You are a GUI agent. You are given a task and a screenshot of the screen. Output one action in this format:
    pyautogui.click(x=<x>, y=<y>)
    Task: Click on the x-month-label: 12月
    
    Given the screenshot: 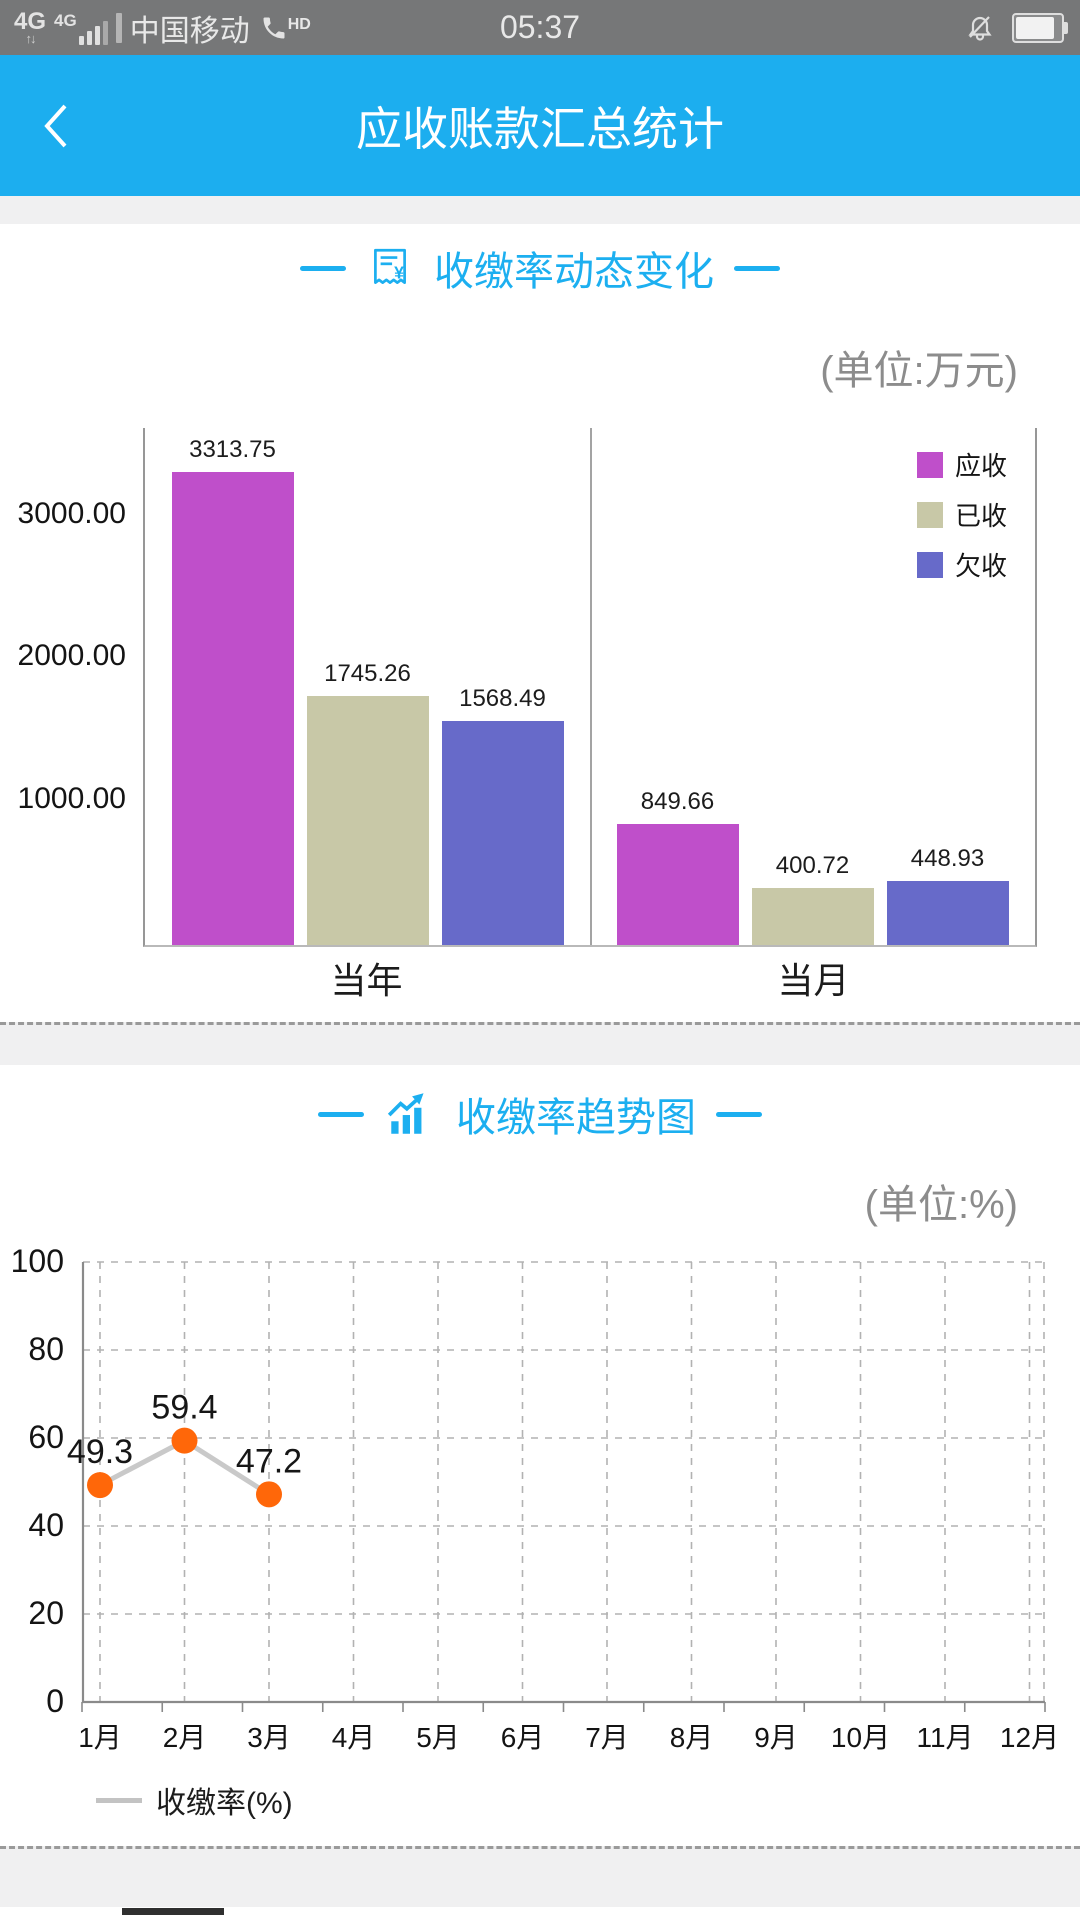 What is the action you would take?
    pyautogui.click(x=1029, y=1737)
    